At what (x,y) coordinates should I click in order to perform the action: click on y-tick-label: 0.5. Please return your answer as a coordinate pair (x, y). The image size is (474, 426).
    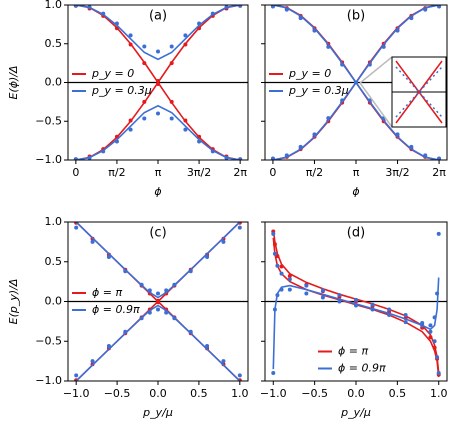
    Looking at the image, I should click on (54, 43).